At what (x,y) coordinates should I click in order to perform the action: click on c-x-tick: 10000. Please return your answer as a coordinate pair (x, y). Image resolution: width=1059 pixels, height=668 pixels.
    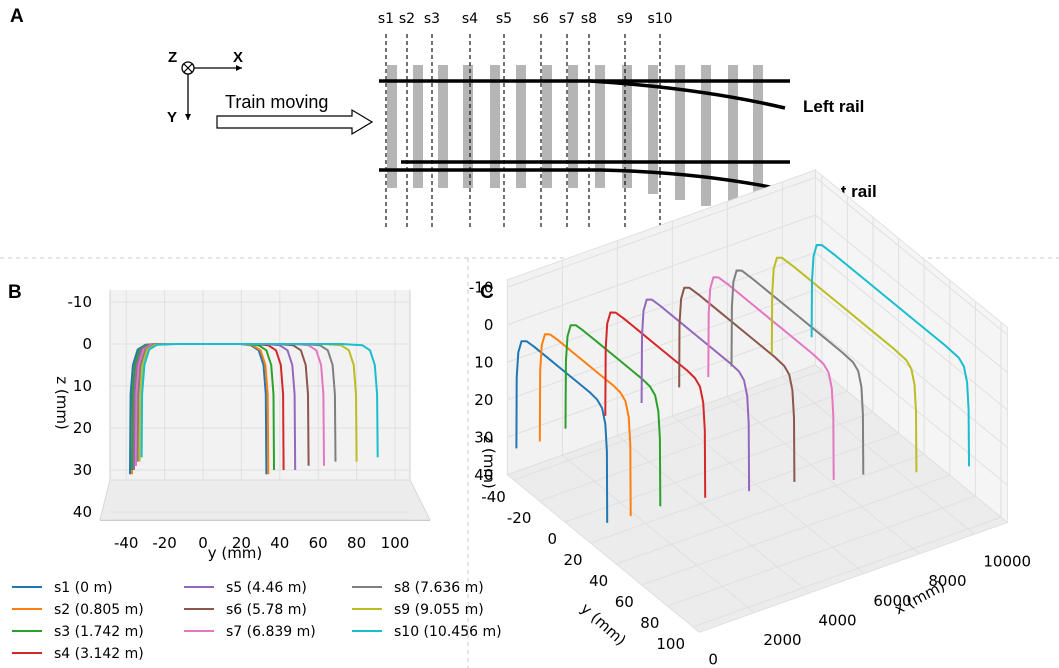
    Looking at the image, I should click on (1007, 562).